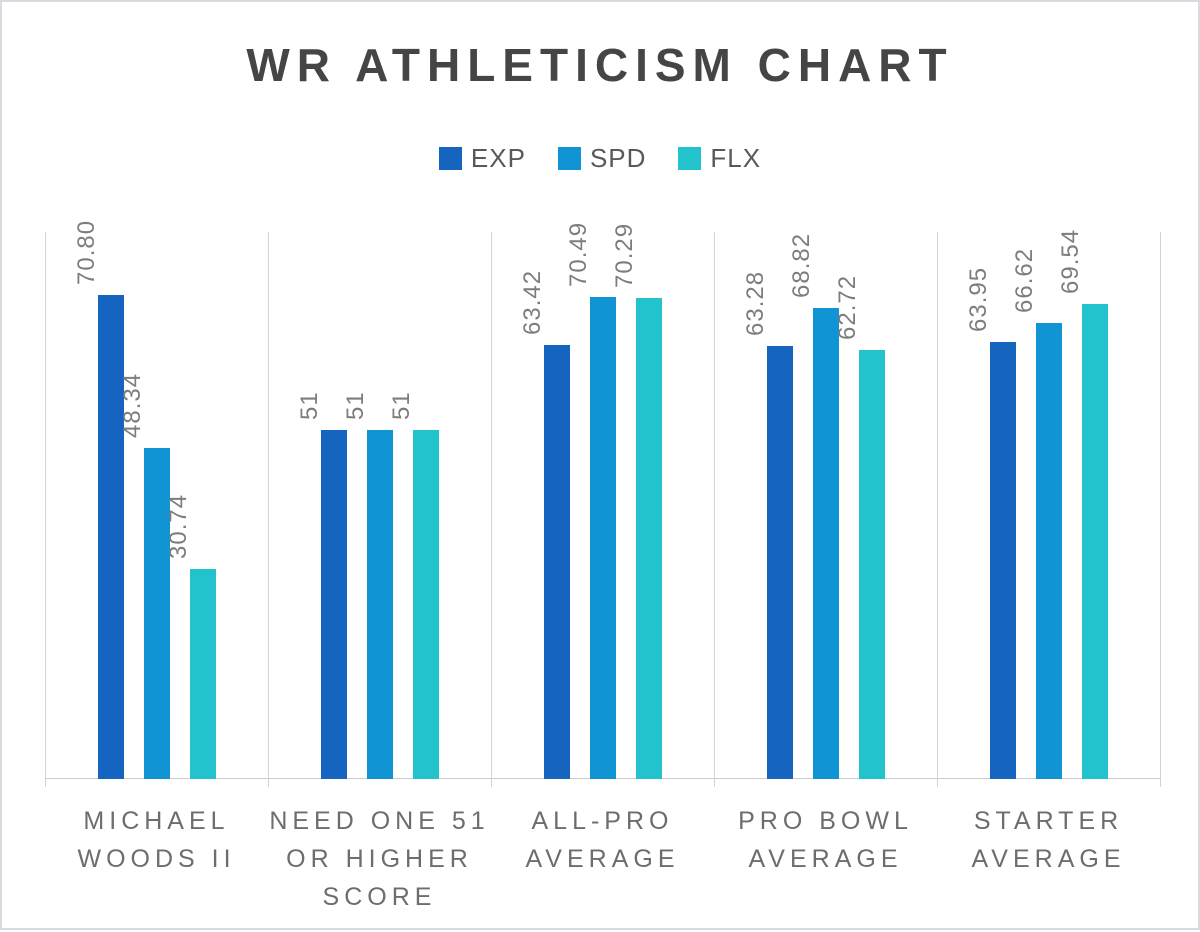 The height and width of the screenshot is (932, 1200). Describe the element at coordinates (618, 158) in the screenshot. I see `legend-label-spd: SPD` at that location.